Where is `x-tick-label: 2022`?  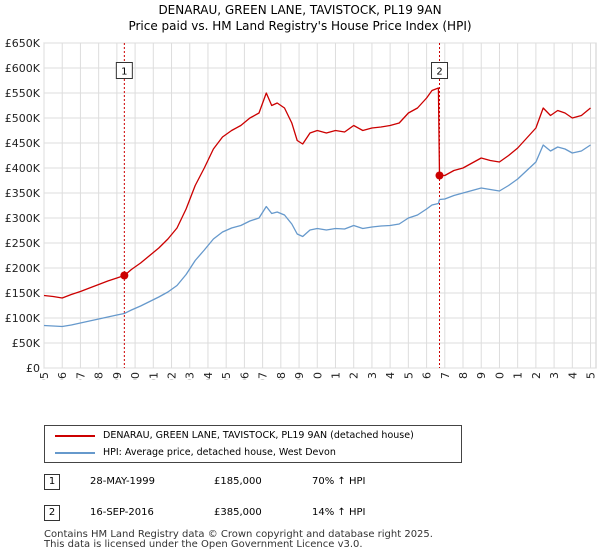 x-tick-label: 2022 is located at coordinates (536, 376).